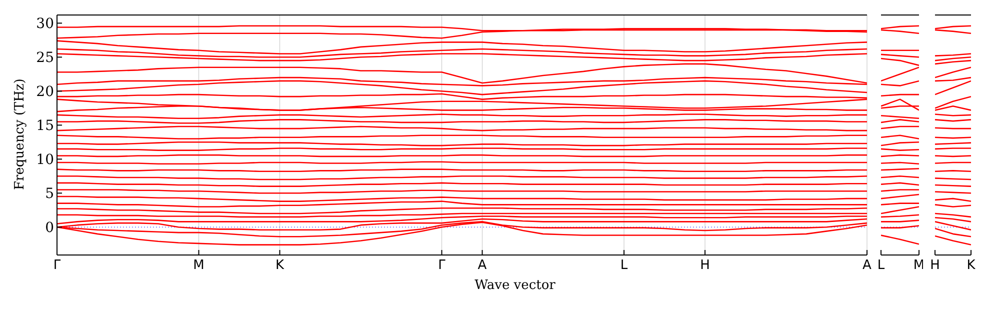 The width and height of the screenshot is (993, 310). What do you see at coordinates (49, 228) in the screenshot?
I see `y-tick-label: 0` at bounding box center [49, 228].